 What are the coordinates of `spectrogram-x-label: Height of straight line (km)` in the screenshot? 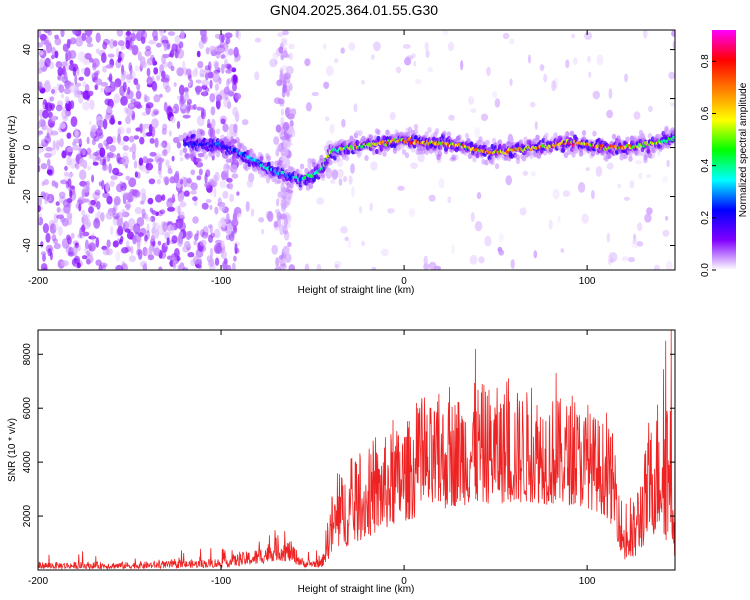 It's located at (356, 290).